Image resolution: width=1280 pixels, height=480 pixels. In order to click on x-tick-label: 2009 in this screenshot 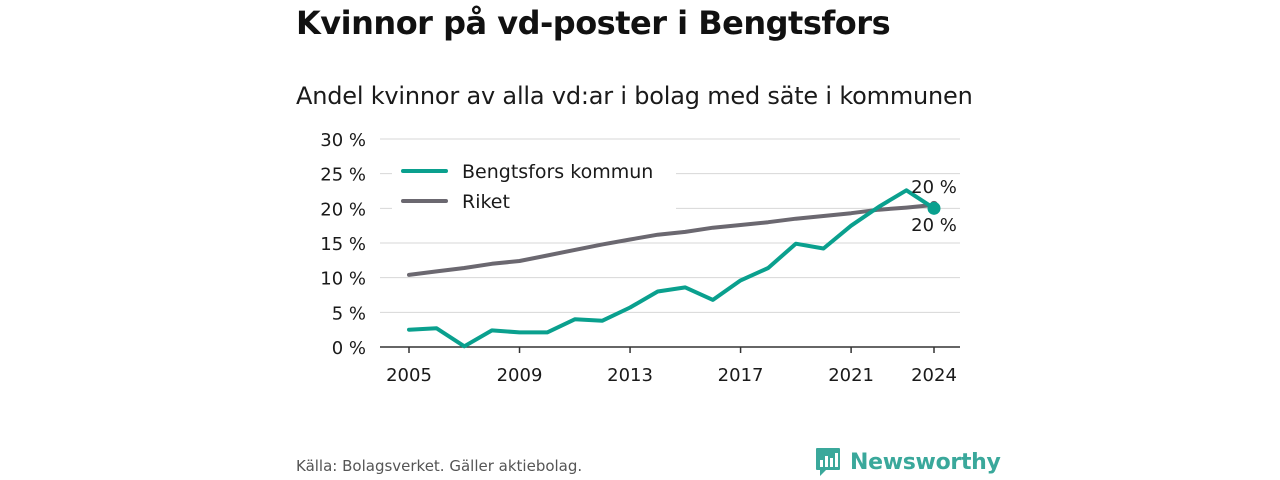, I will do `click(520, 375)`.